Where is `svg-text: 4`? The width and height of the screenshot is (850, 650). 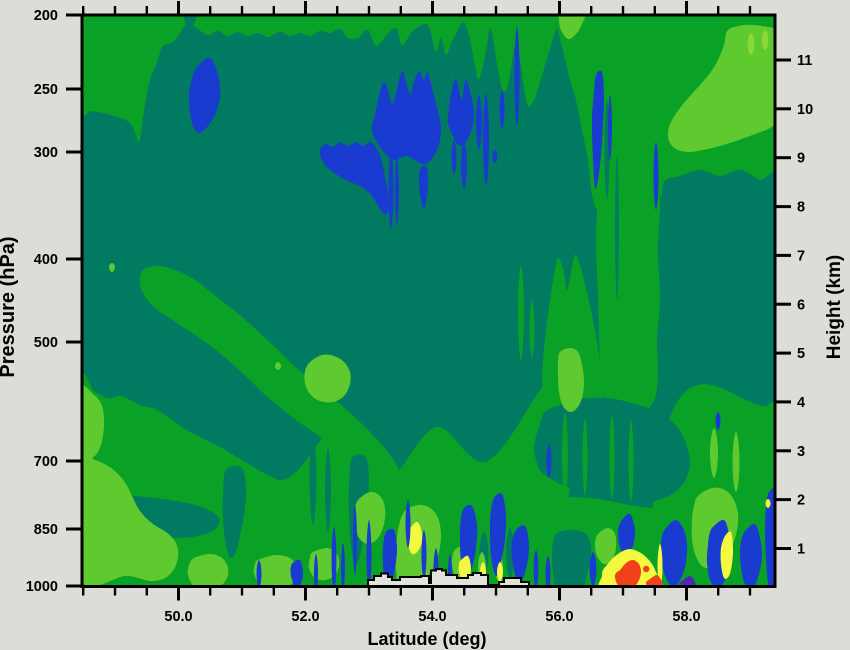
svg-text: 4 is located at coordinates (801, 403).